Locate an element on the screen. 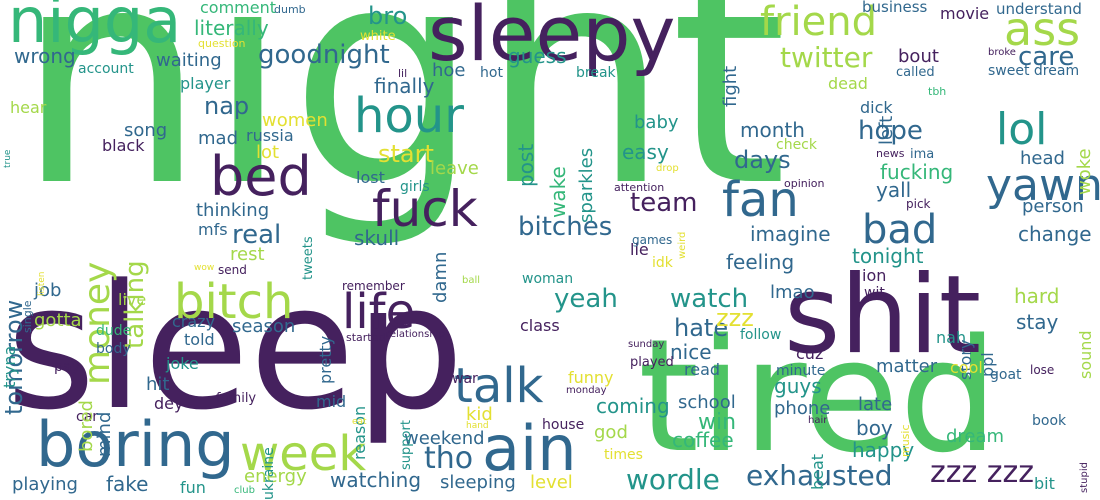 The image size is (1100, 500). word-cool: cool is located at coordinates (966, 367).